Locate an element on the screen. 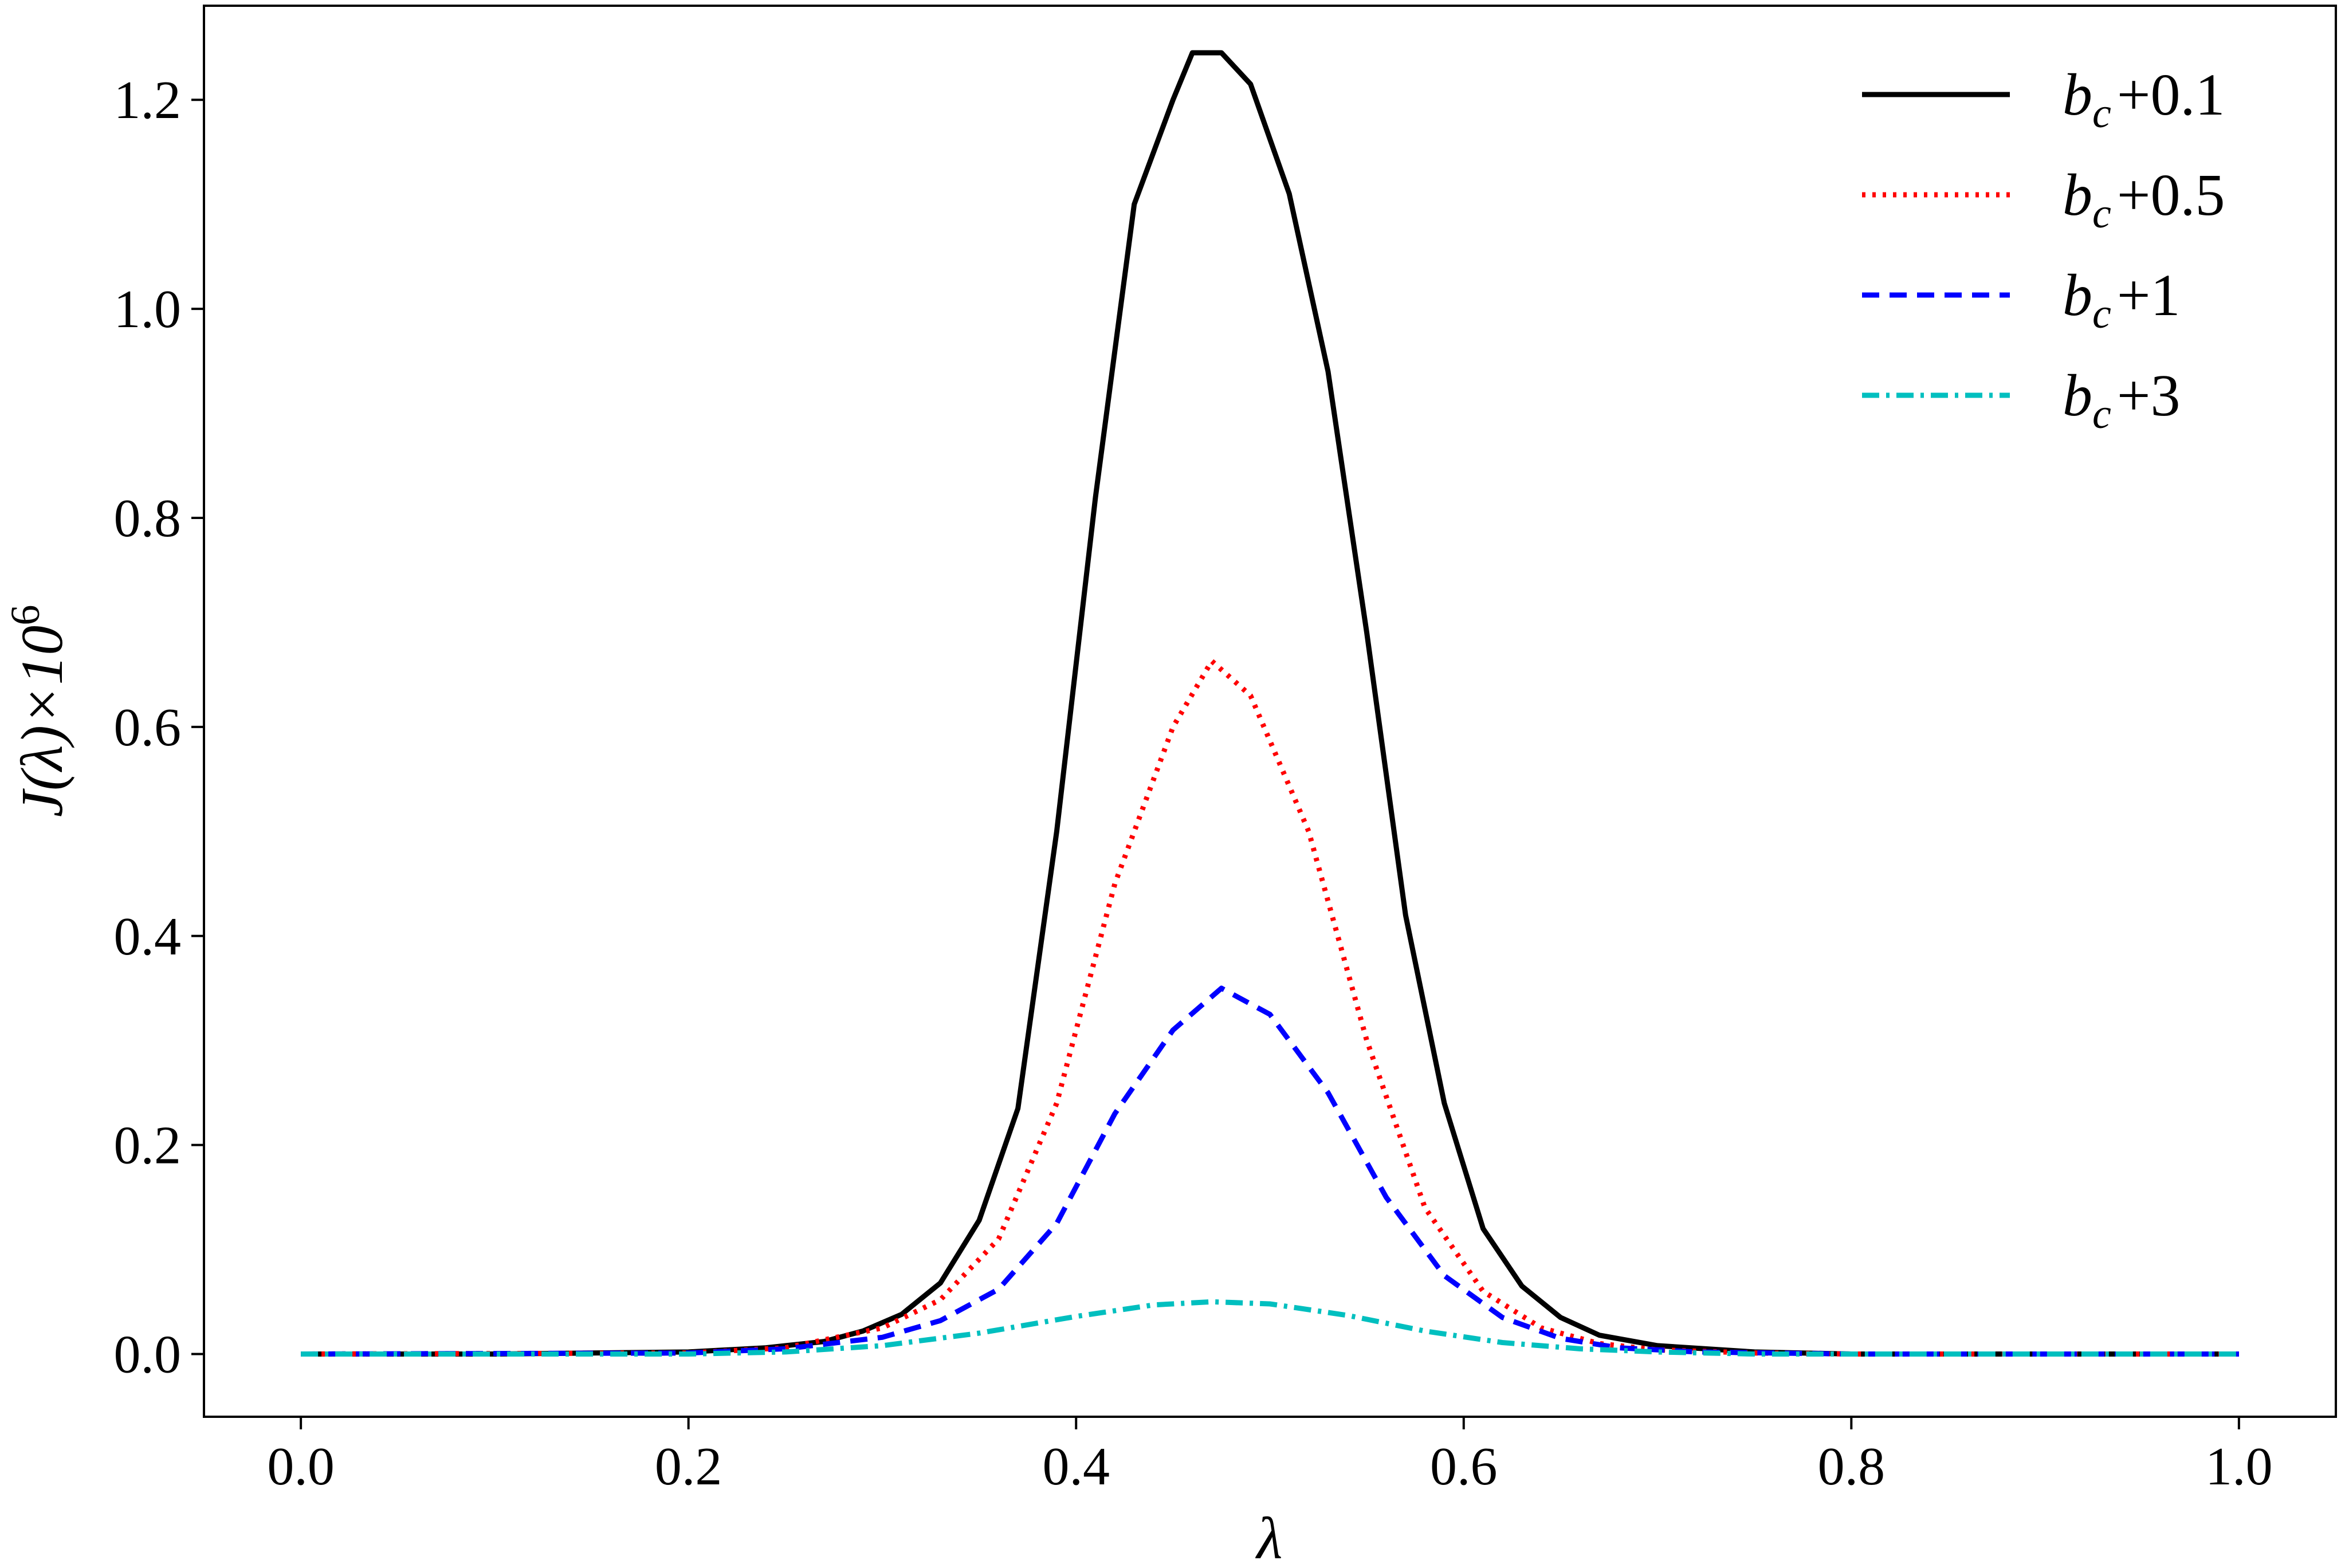 This screenshot has height=1568, width=2341. x-tick-label: 1.0 is located at coordinates (2239, 1466).